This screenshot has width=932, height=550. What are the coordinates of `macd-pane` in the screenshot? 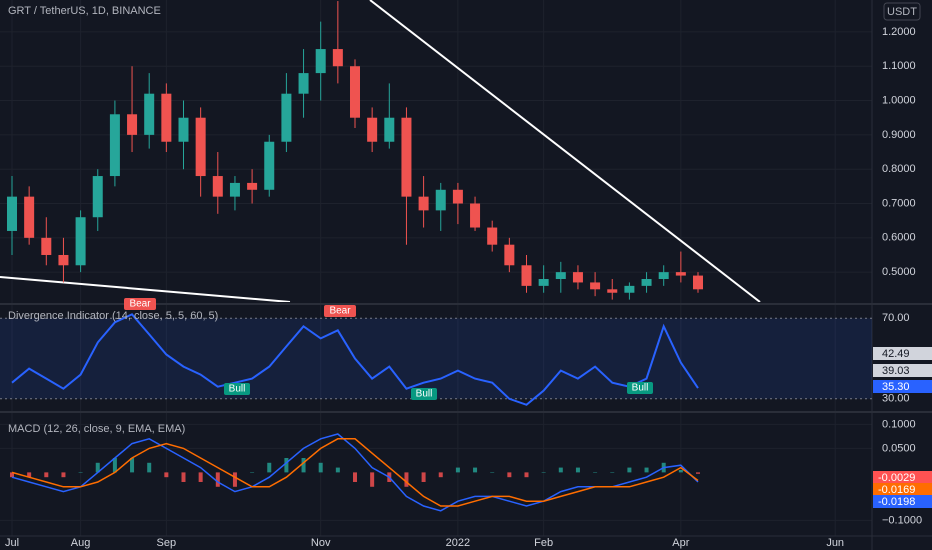 It's located at (355, 472).